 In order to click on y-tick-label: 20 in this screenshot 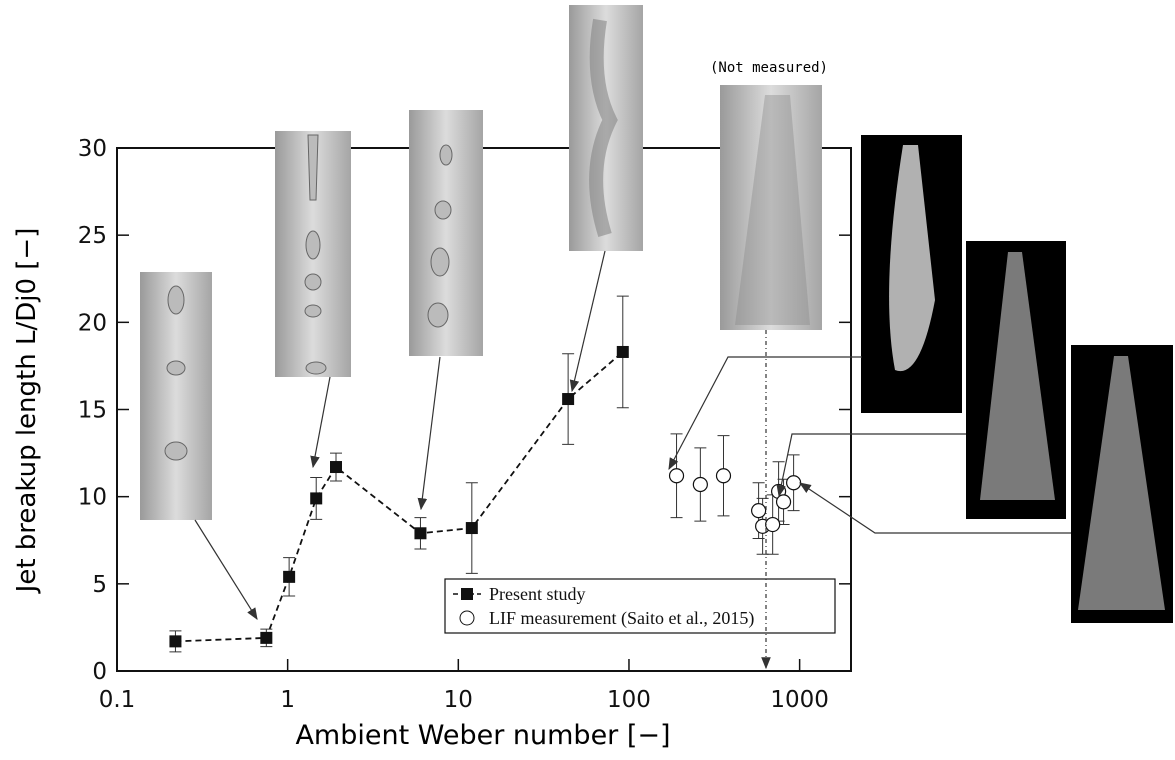, I will do `click(92, 323)`.